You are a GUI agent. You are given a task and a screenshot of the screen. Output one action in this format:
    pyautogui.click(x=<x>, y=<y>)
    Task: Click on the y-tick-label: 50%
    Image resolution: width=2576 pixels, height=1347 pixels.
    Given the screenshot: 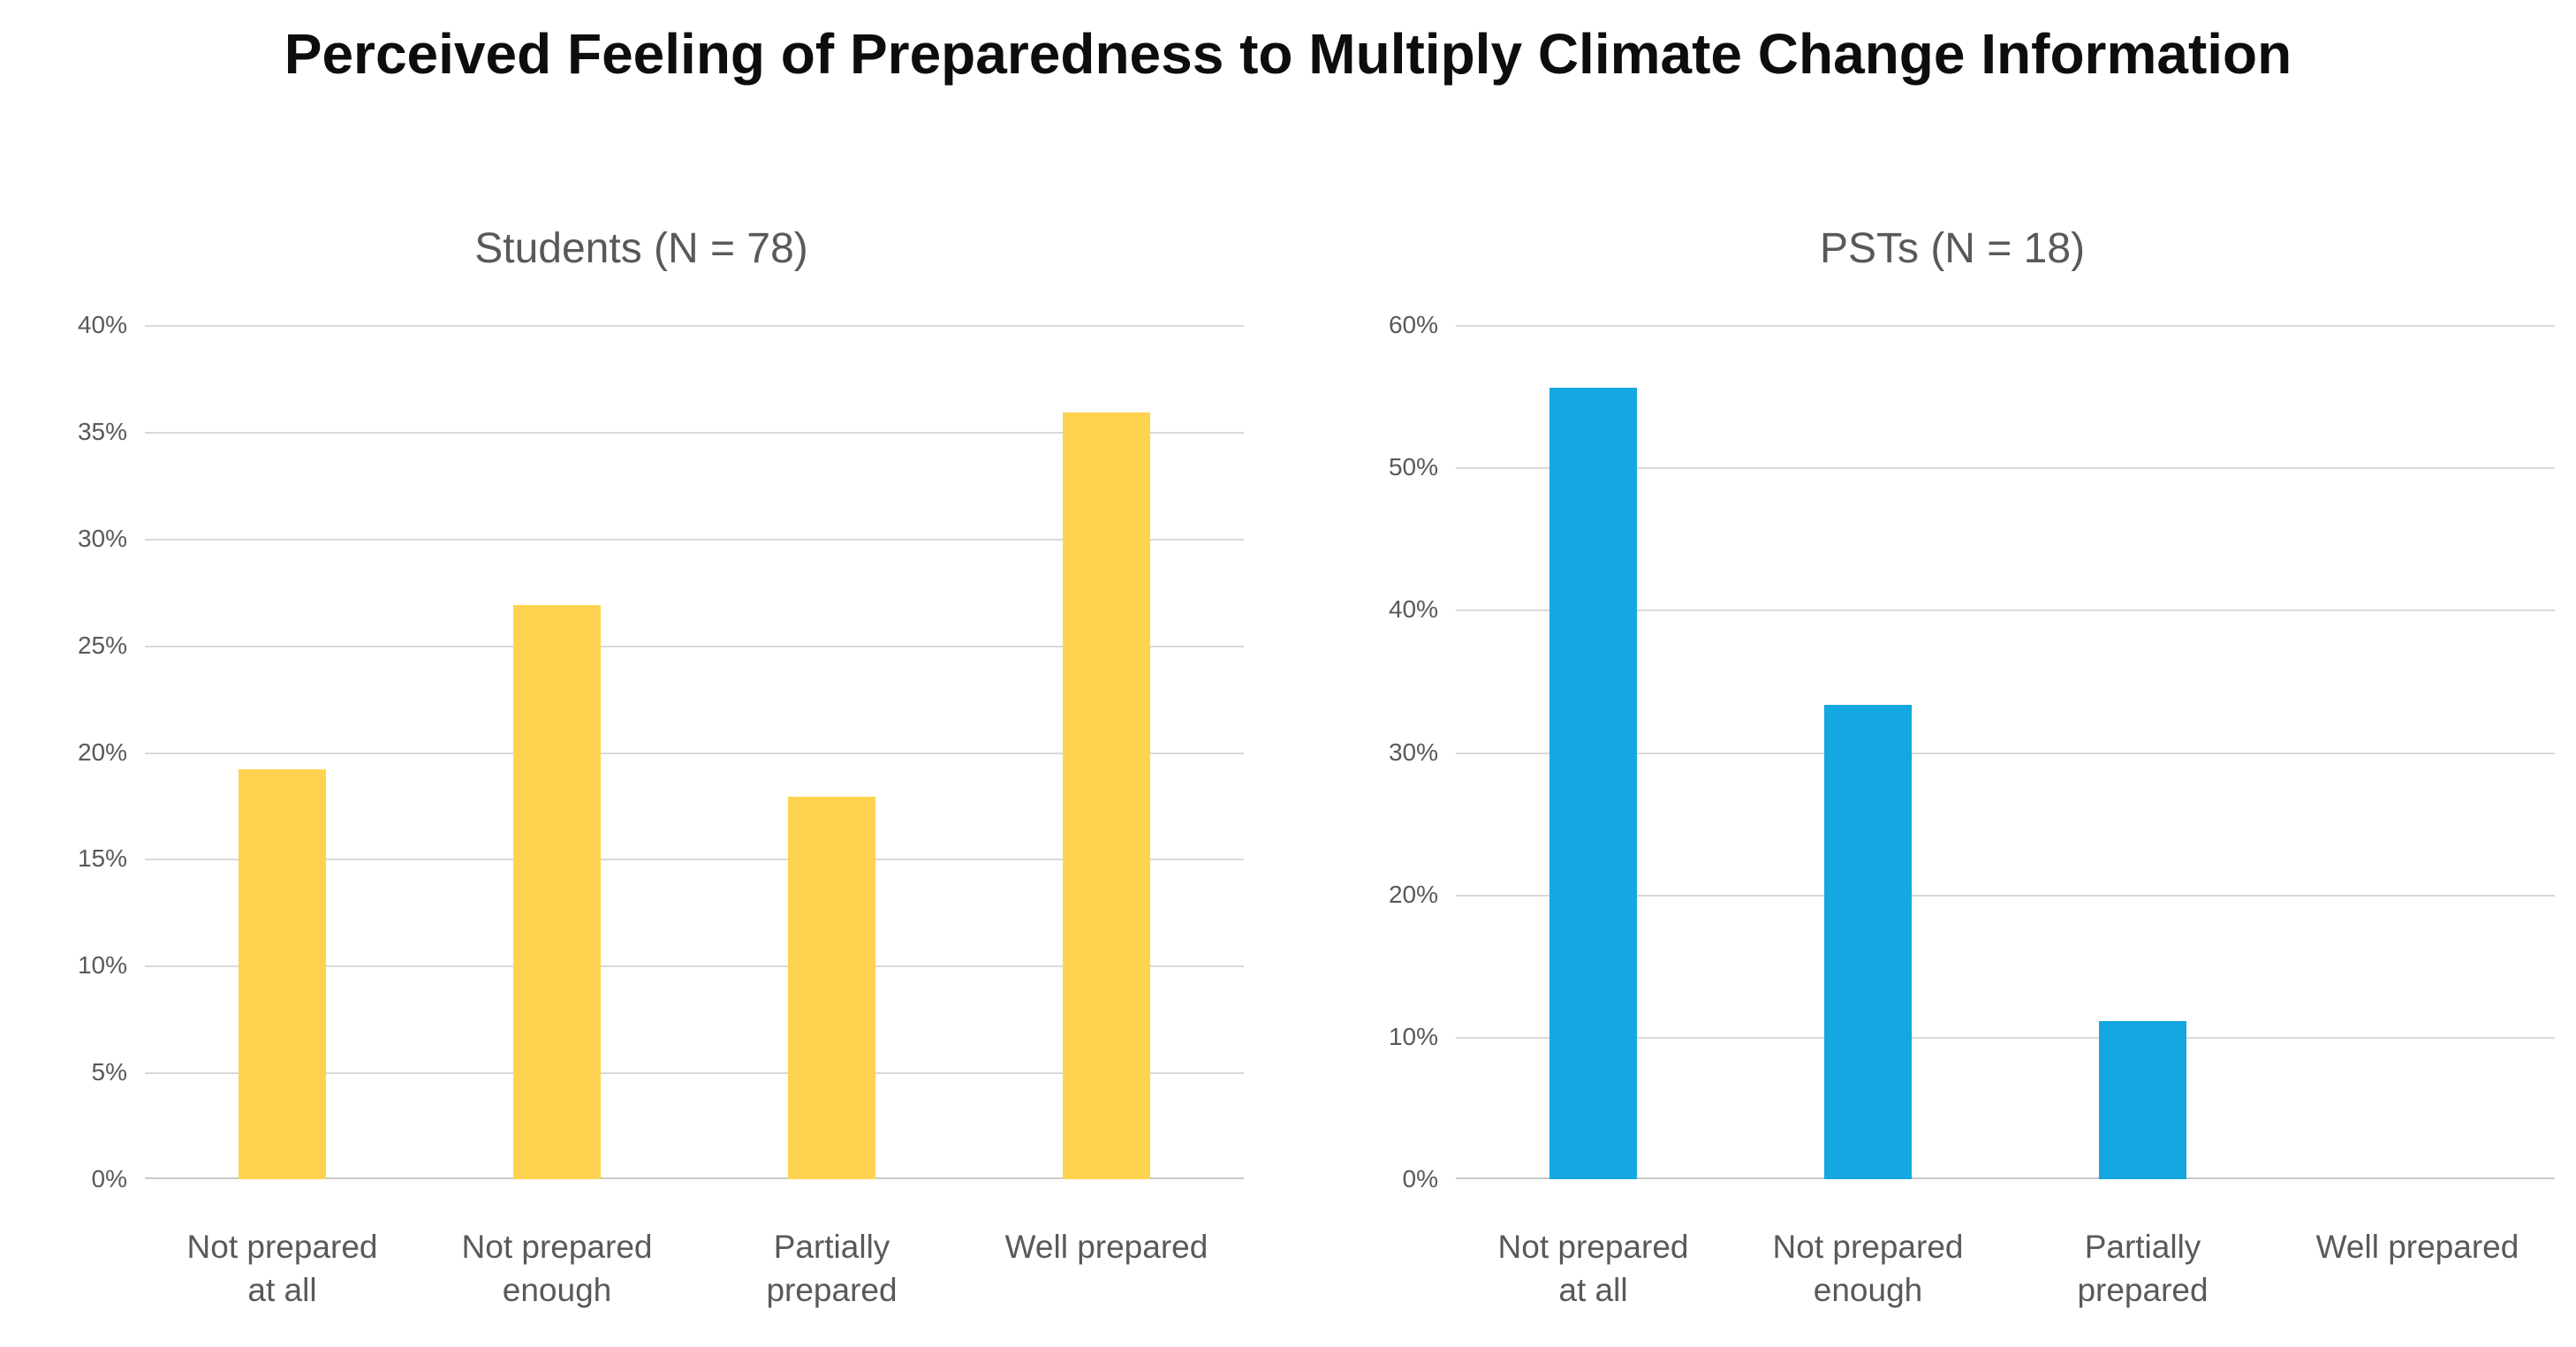 What is the action you would take?
    pyautogui.click(x=1413, y=467)
    